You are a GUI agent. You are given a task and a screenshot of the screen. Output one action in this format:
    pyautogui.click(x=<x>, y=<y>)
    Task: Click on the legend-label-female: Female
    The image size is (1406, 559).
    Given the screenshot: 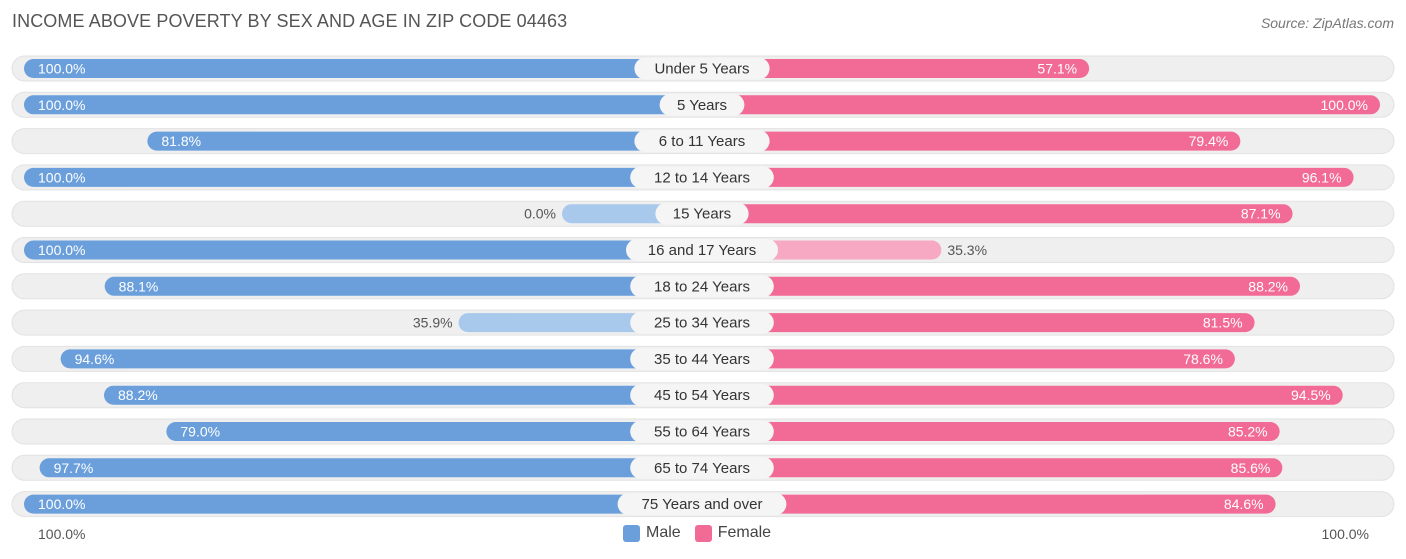 What is the action you would take?
    pyautogui.click(x=744, y=532)
    